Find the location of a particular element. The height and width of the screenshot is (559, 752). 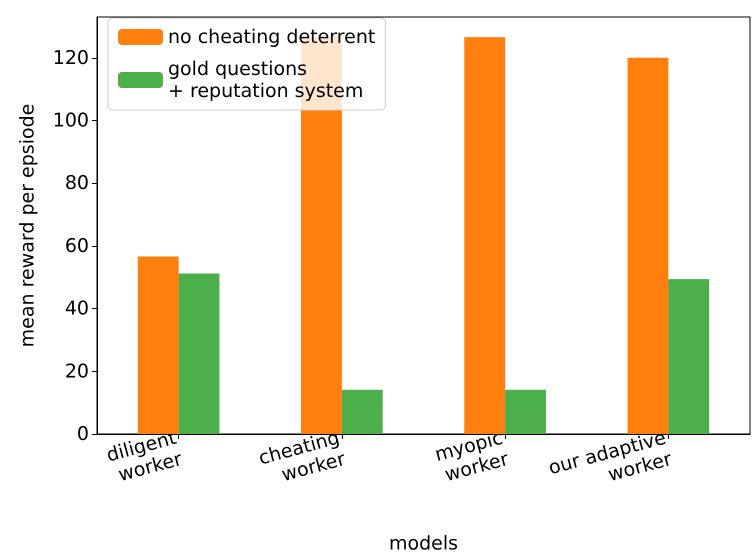

x-tick-label: diligent worker is located at coordinates (144, 456).